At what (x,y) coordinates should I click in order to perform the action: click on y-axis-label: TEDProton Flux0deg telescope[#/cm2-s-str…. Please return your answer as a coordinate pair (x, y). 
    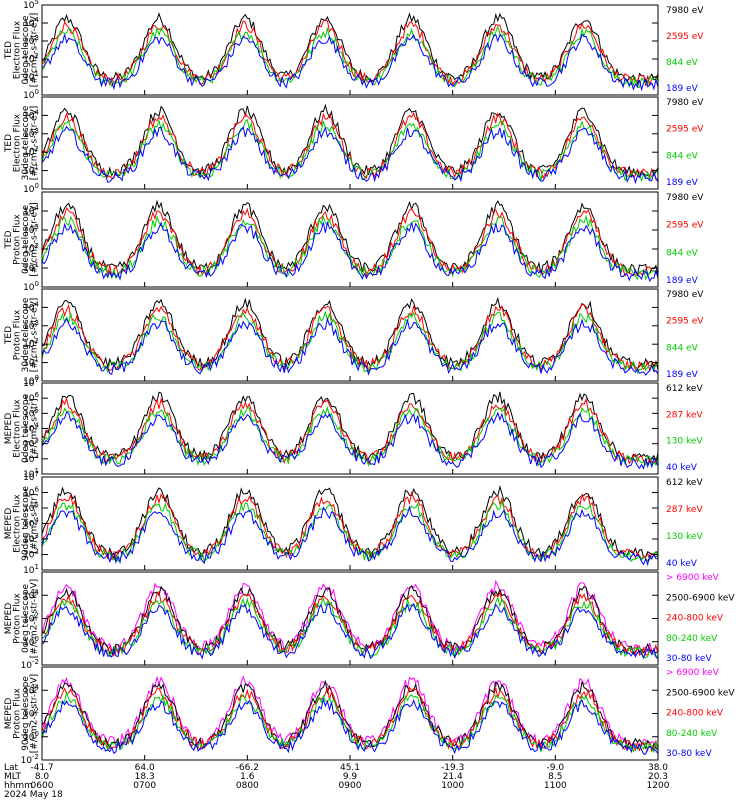
    Looking at the image, I should click on (22, 239).